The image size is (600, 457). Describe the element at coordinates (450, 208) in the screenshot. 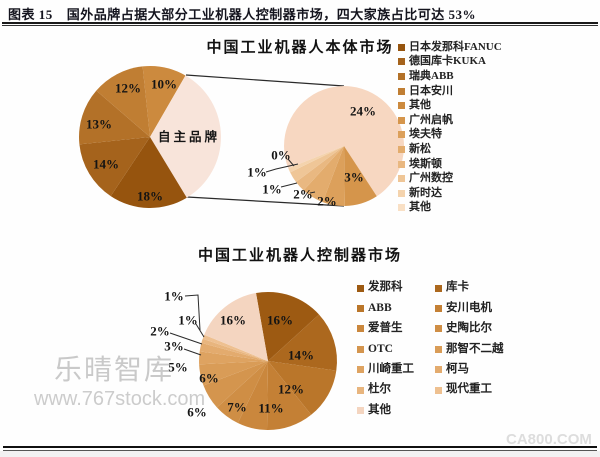

I see `legend-item: 其他` at that location.